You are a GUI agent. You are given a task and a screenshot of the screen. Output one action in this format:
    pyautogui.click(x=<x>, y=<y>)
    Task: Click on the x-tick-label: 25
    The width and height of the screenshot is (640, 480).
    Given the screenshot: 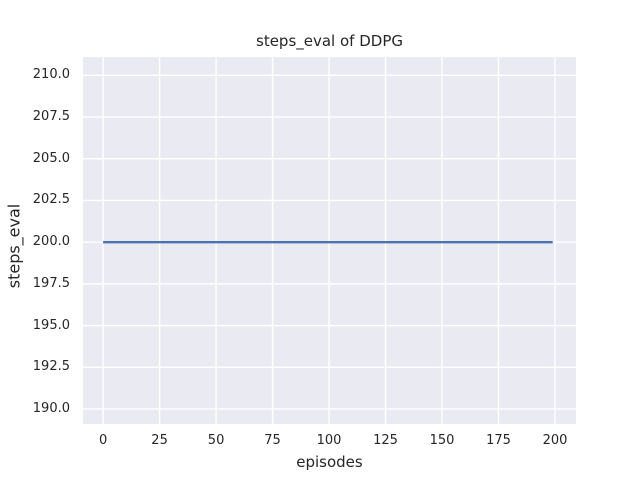 What is the action you would take?
    pyautogui.click(x=159, y=440)
    